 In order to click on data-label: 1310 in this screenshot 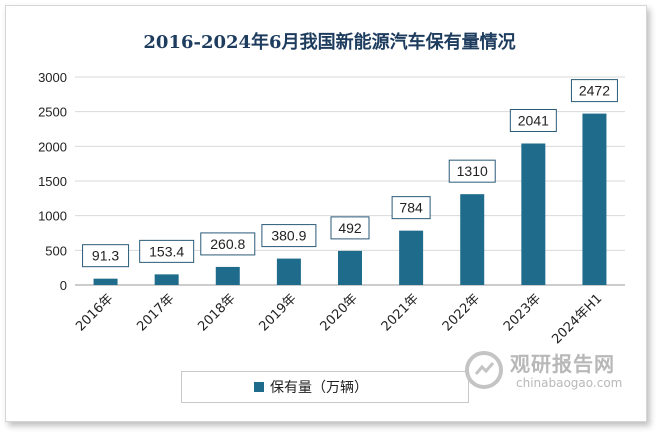, I will do `click(472, 171)`.